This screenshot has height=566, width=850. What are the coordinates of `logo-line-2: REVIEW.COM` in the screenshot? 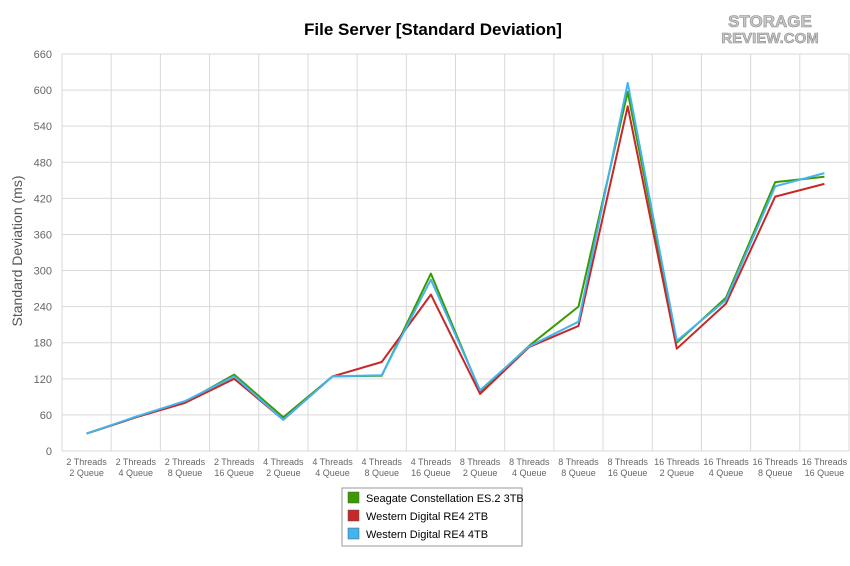 It's located at (770, 38).